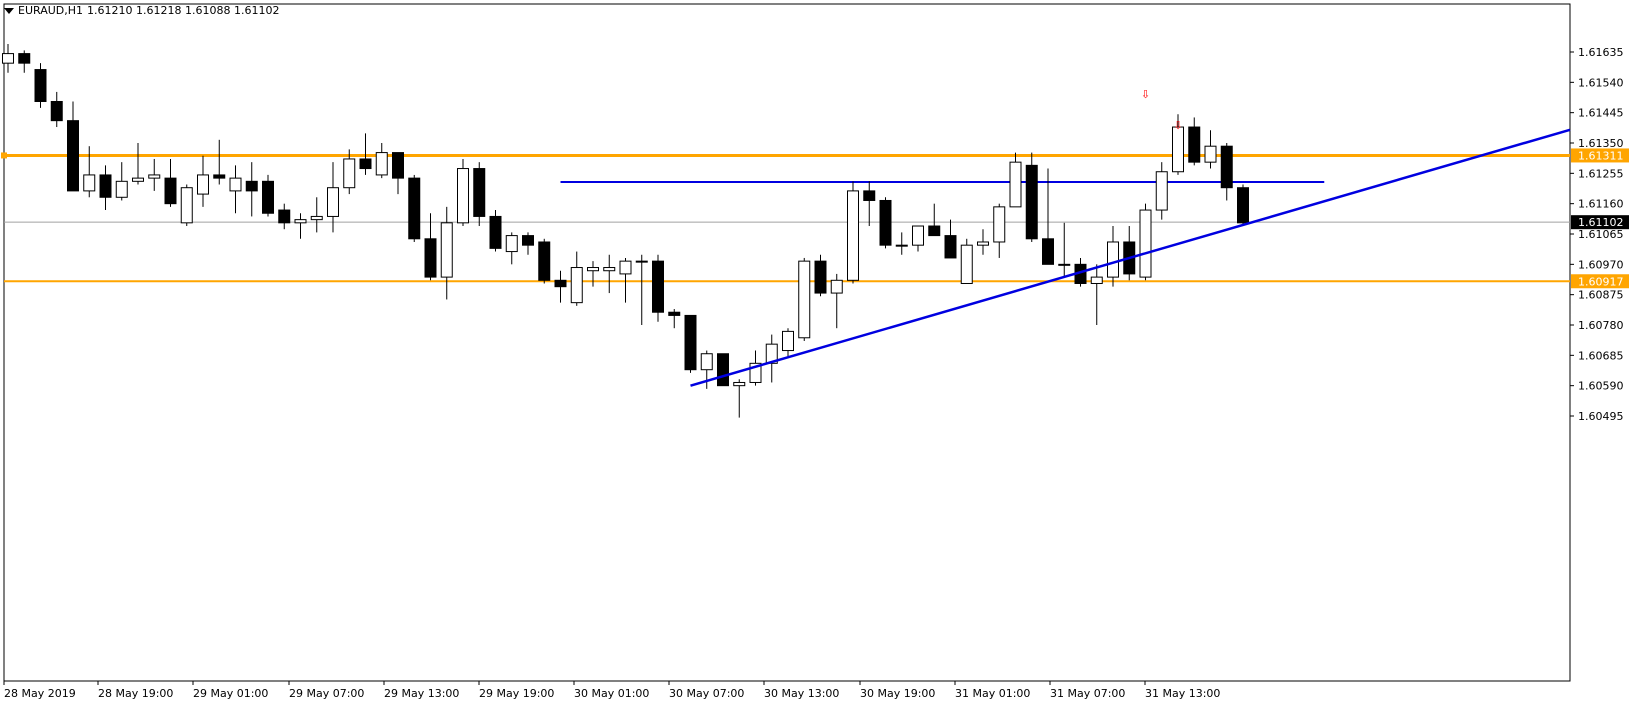  I want to click on dropdown-triangle-icon, so click(9, 10).